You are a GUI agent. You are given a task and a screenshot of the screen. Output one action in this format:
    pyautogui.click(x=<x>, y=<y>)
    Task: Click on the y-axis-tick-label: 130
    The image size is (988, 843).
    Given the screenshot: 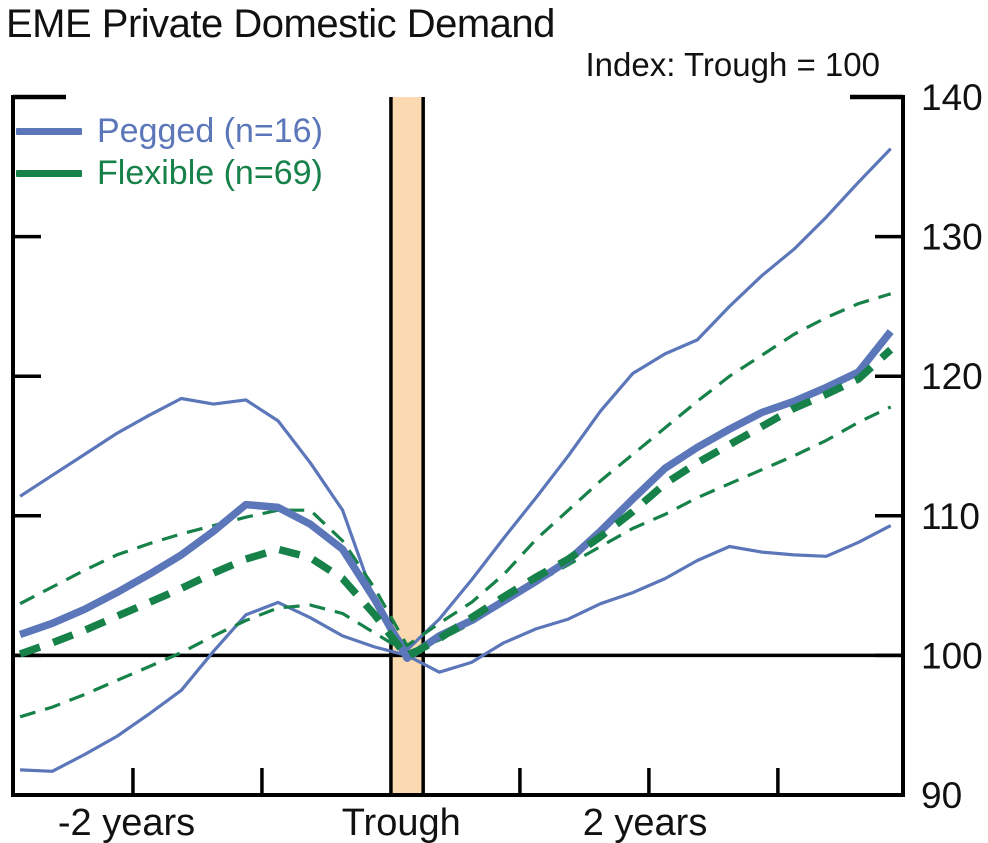 What is the action you would take?
    pyautogui.click(x=952, y=237)
    